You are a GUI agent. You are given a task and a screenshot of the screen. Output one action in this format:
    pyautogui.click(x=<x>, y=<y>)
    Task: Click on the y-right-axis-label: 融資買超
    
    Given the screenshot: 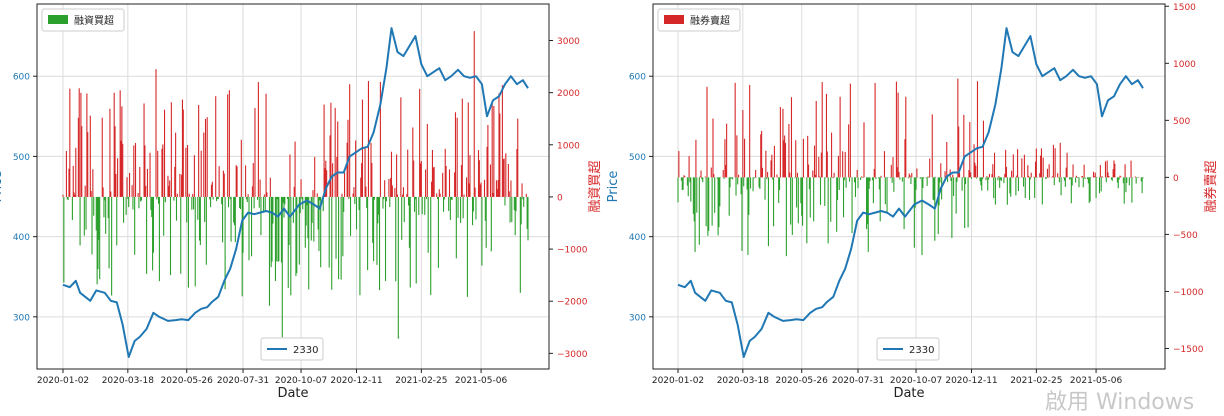 What is the action you would take?
    pyautogui.click(x=595, y=186)
    